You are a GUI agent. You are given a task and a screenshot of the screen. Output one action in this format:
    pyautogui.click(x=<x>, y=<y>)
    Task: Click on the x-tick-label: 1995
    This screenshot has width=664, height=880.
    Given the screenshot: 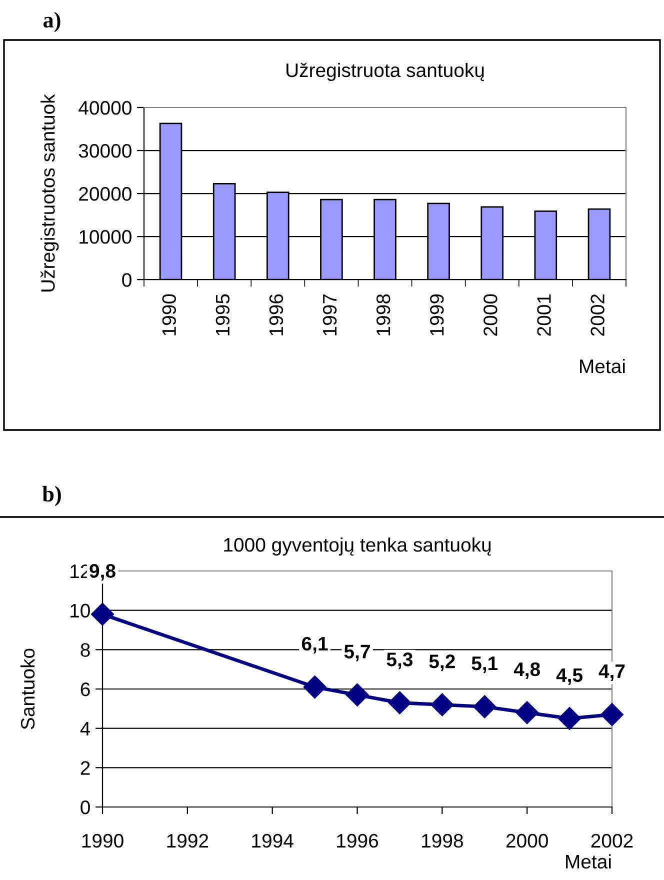 What is the action you would take?
    pyautogui.click(x=223, y=315)
    